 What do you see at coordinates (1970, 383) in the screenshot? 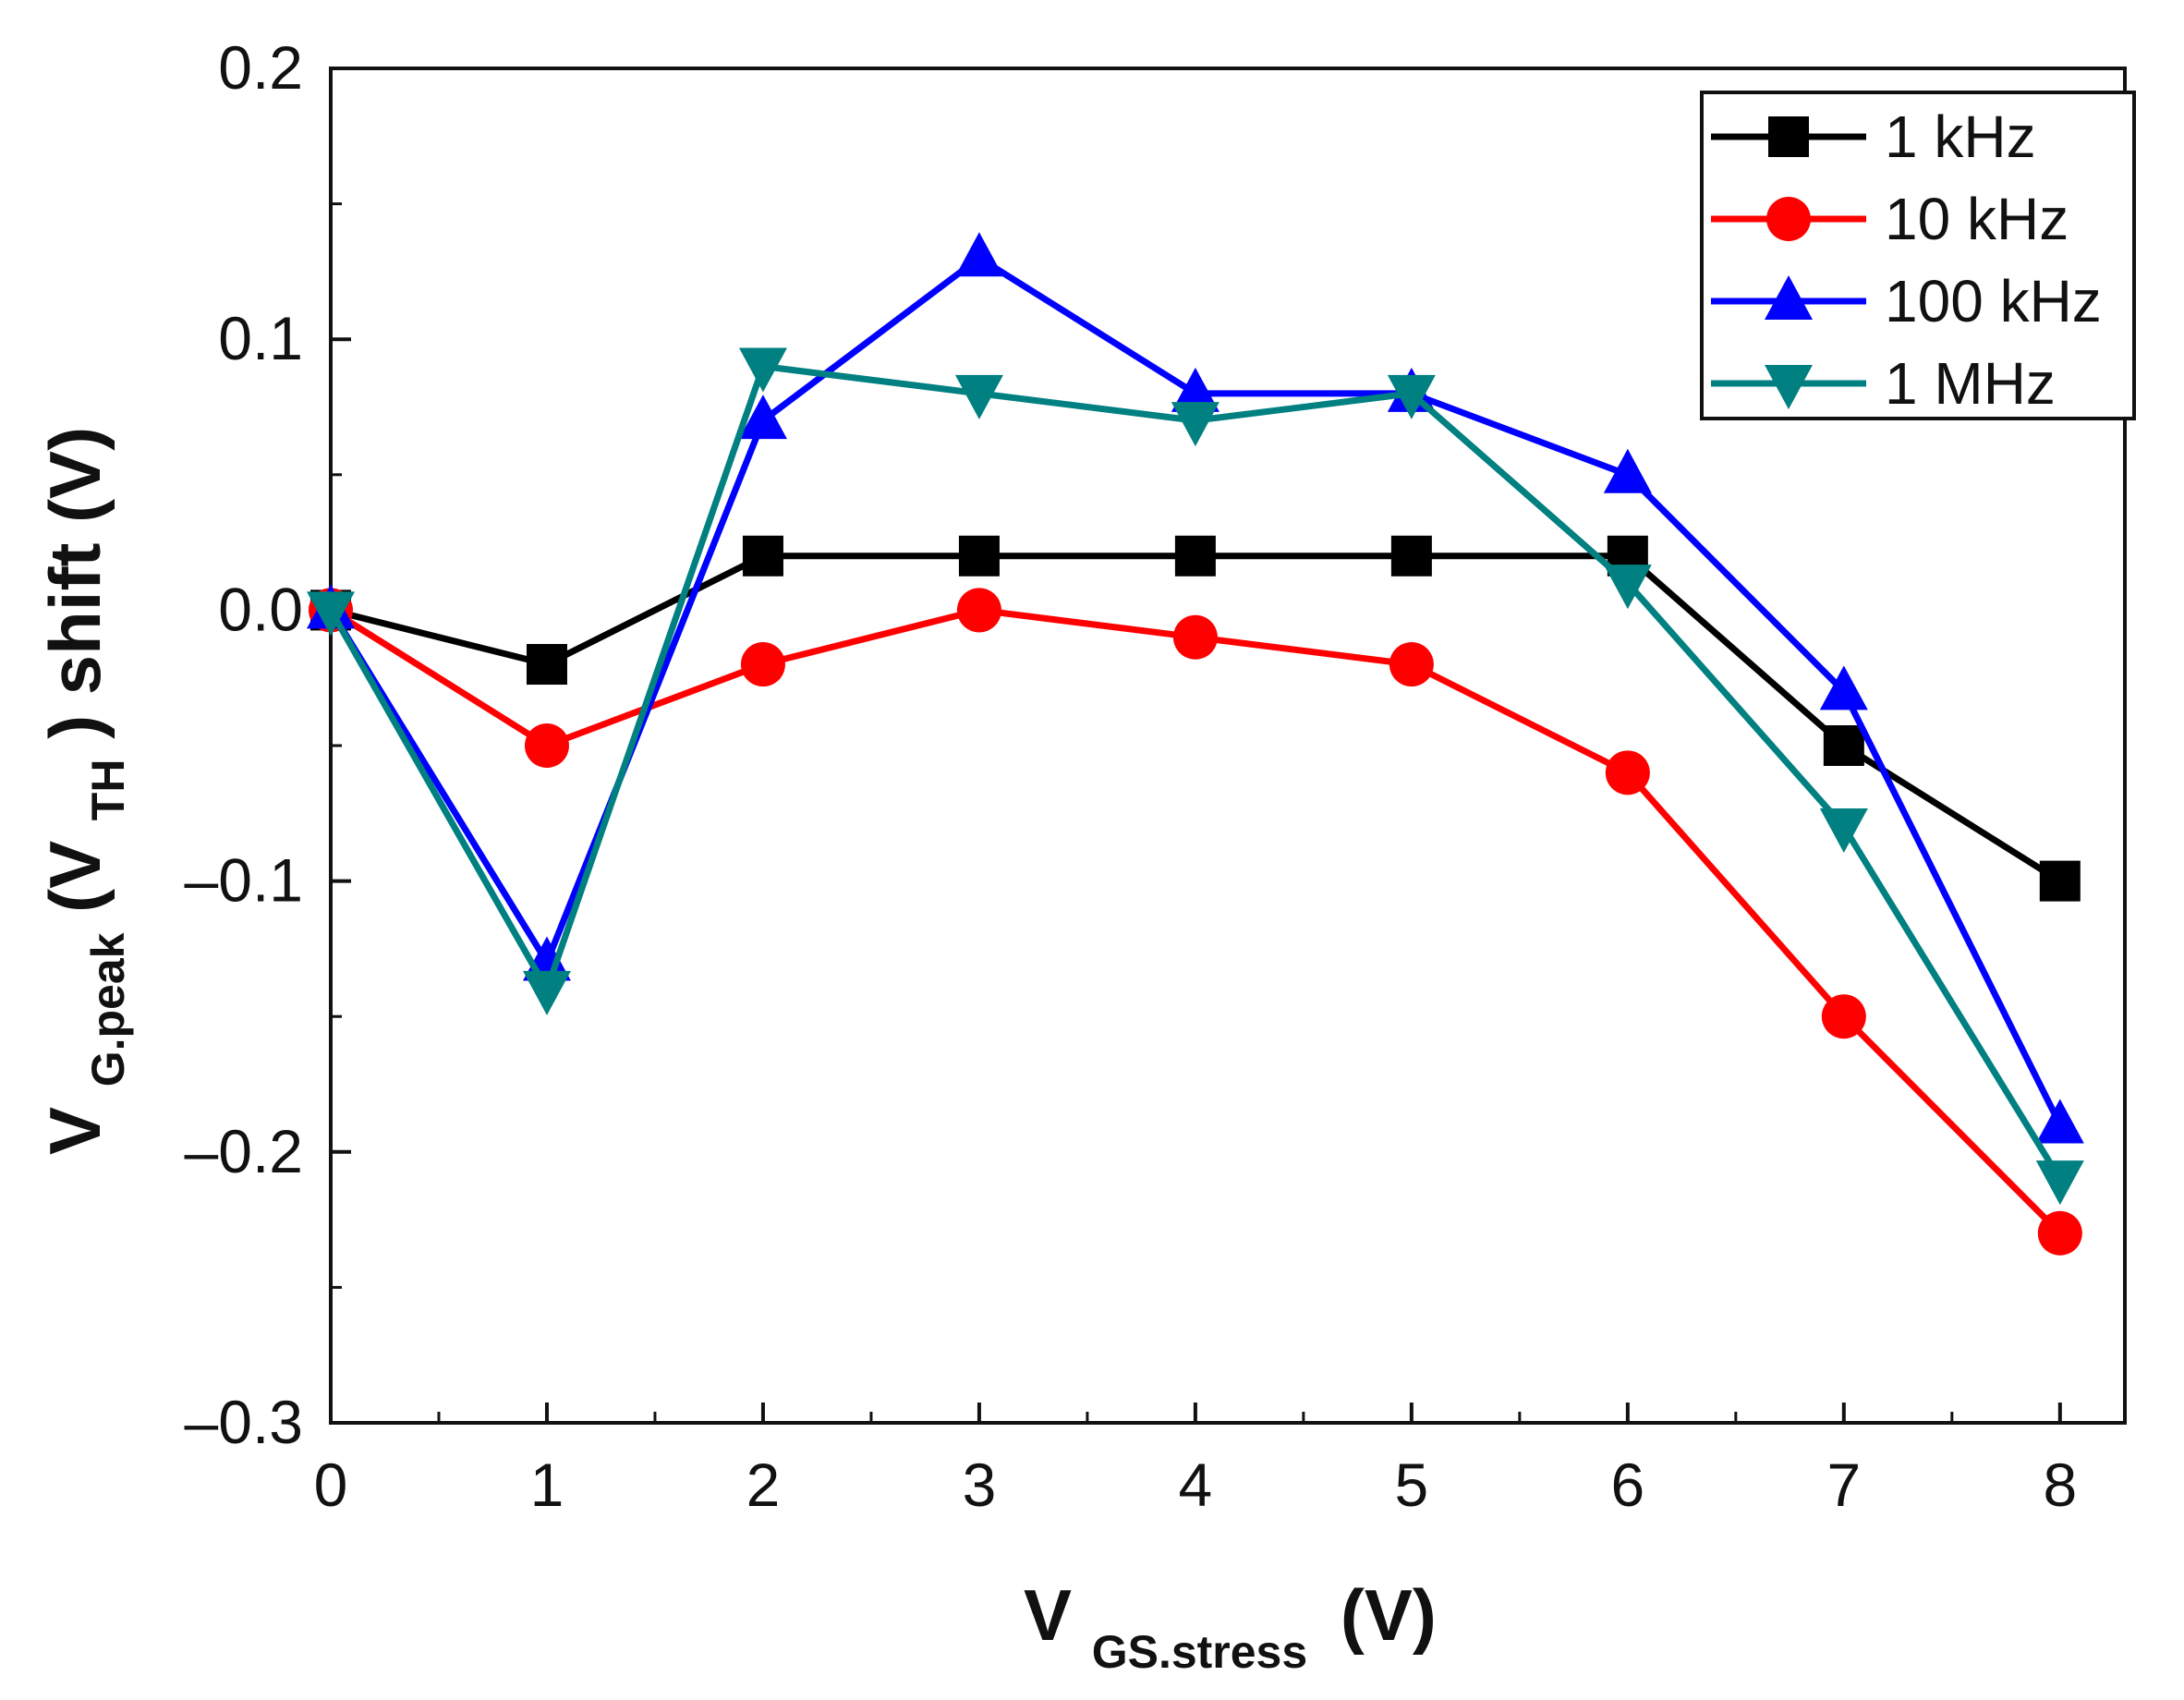
I see `legend-label: 1 MHz` at bounding box center [1970, 383].